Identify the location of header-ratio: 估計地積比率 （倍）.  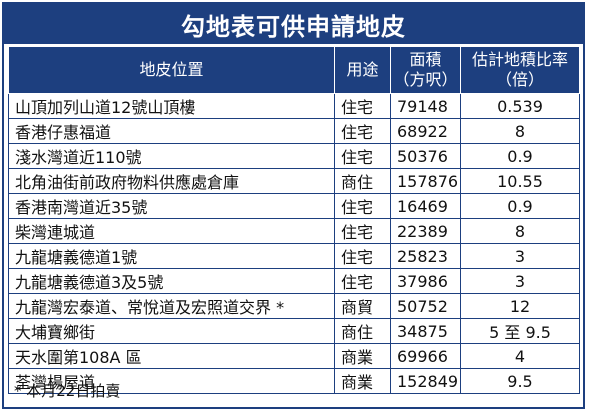
(520, 70).